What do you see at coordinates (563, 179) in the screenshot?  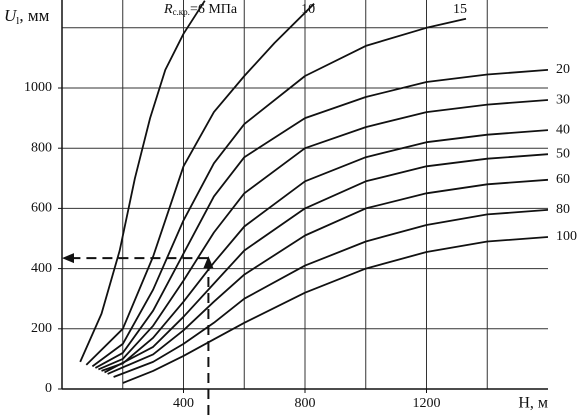 I see `curve-label: 60` at bounding box center [563, 179].